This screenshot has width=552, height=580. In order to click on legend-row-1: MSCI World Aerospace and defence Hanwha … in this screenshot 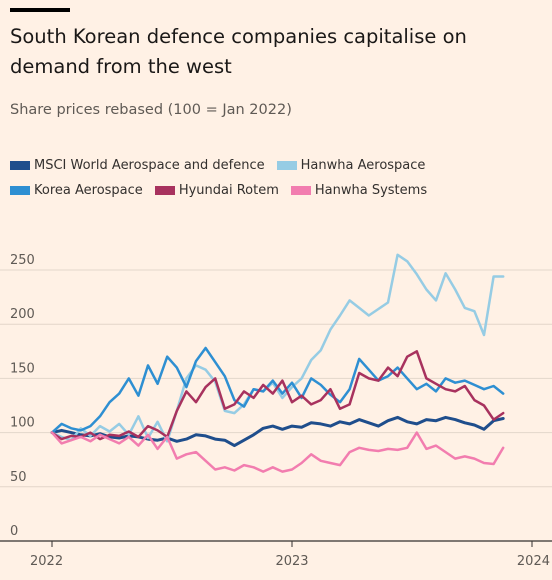, I will do `click(275, 165)`.